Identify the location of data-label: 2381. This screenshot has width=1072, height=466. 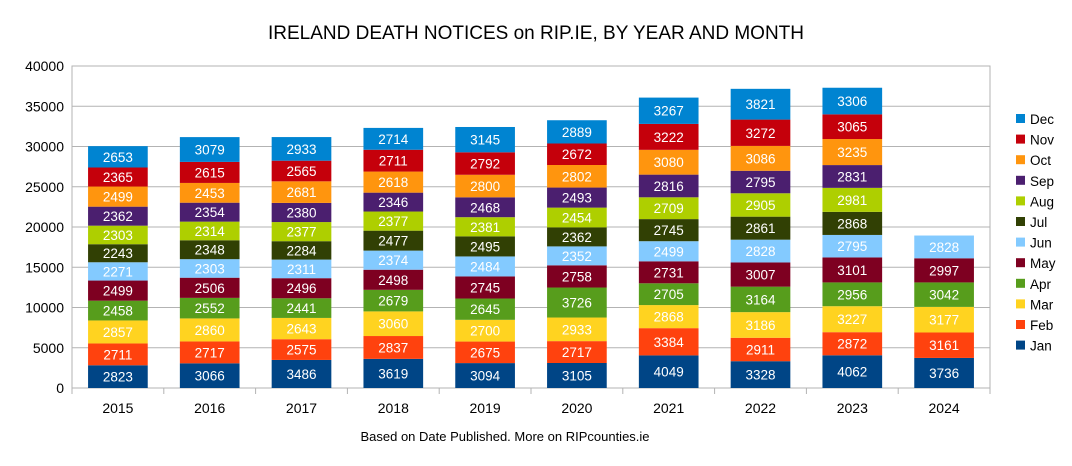
(485, 227).